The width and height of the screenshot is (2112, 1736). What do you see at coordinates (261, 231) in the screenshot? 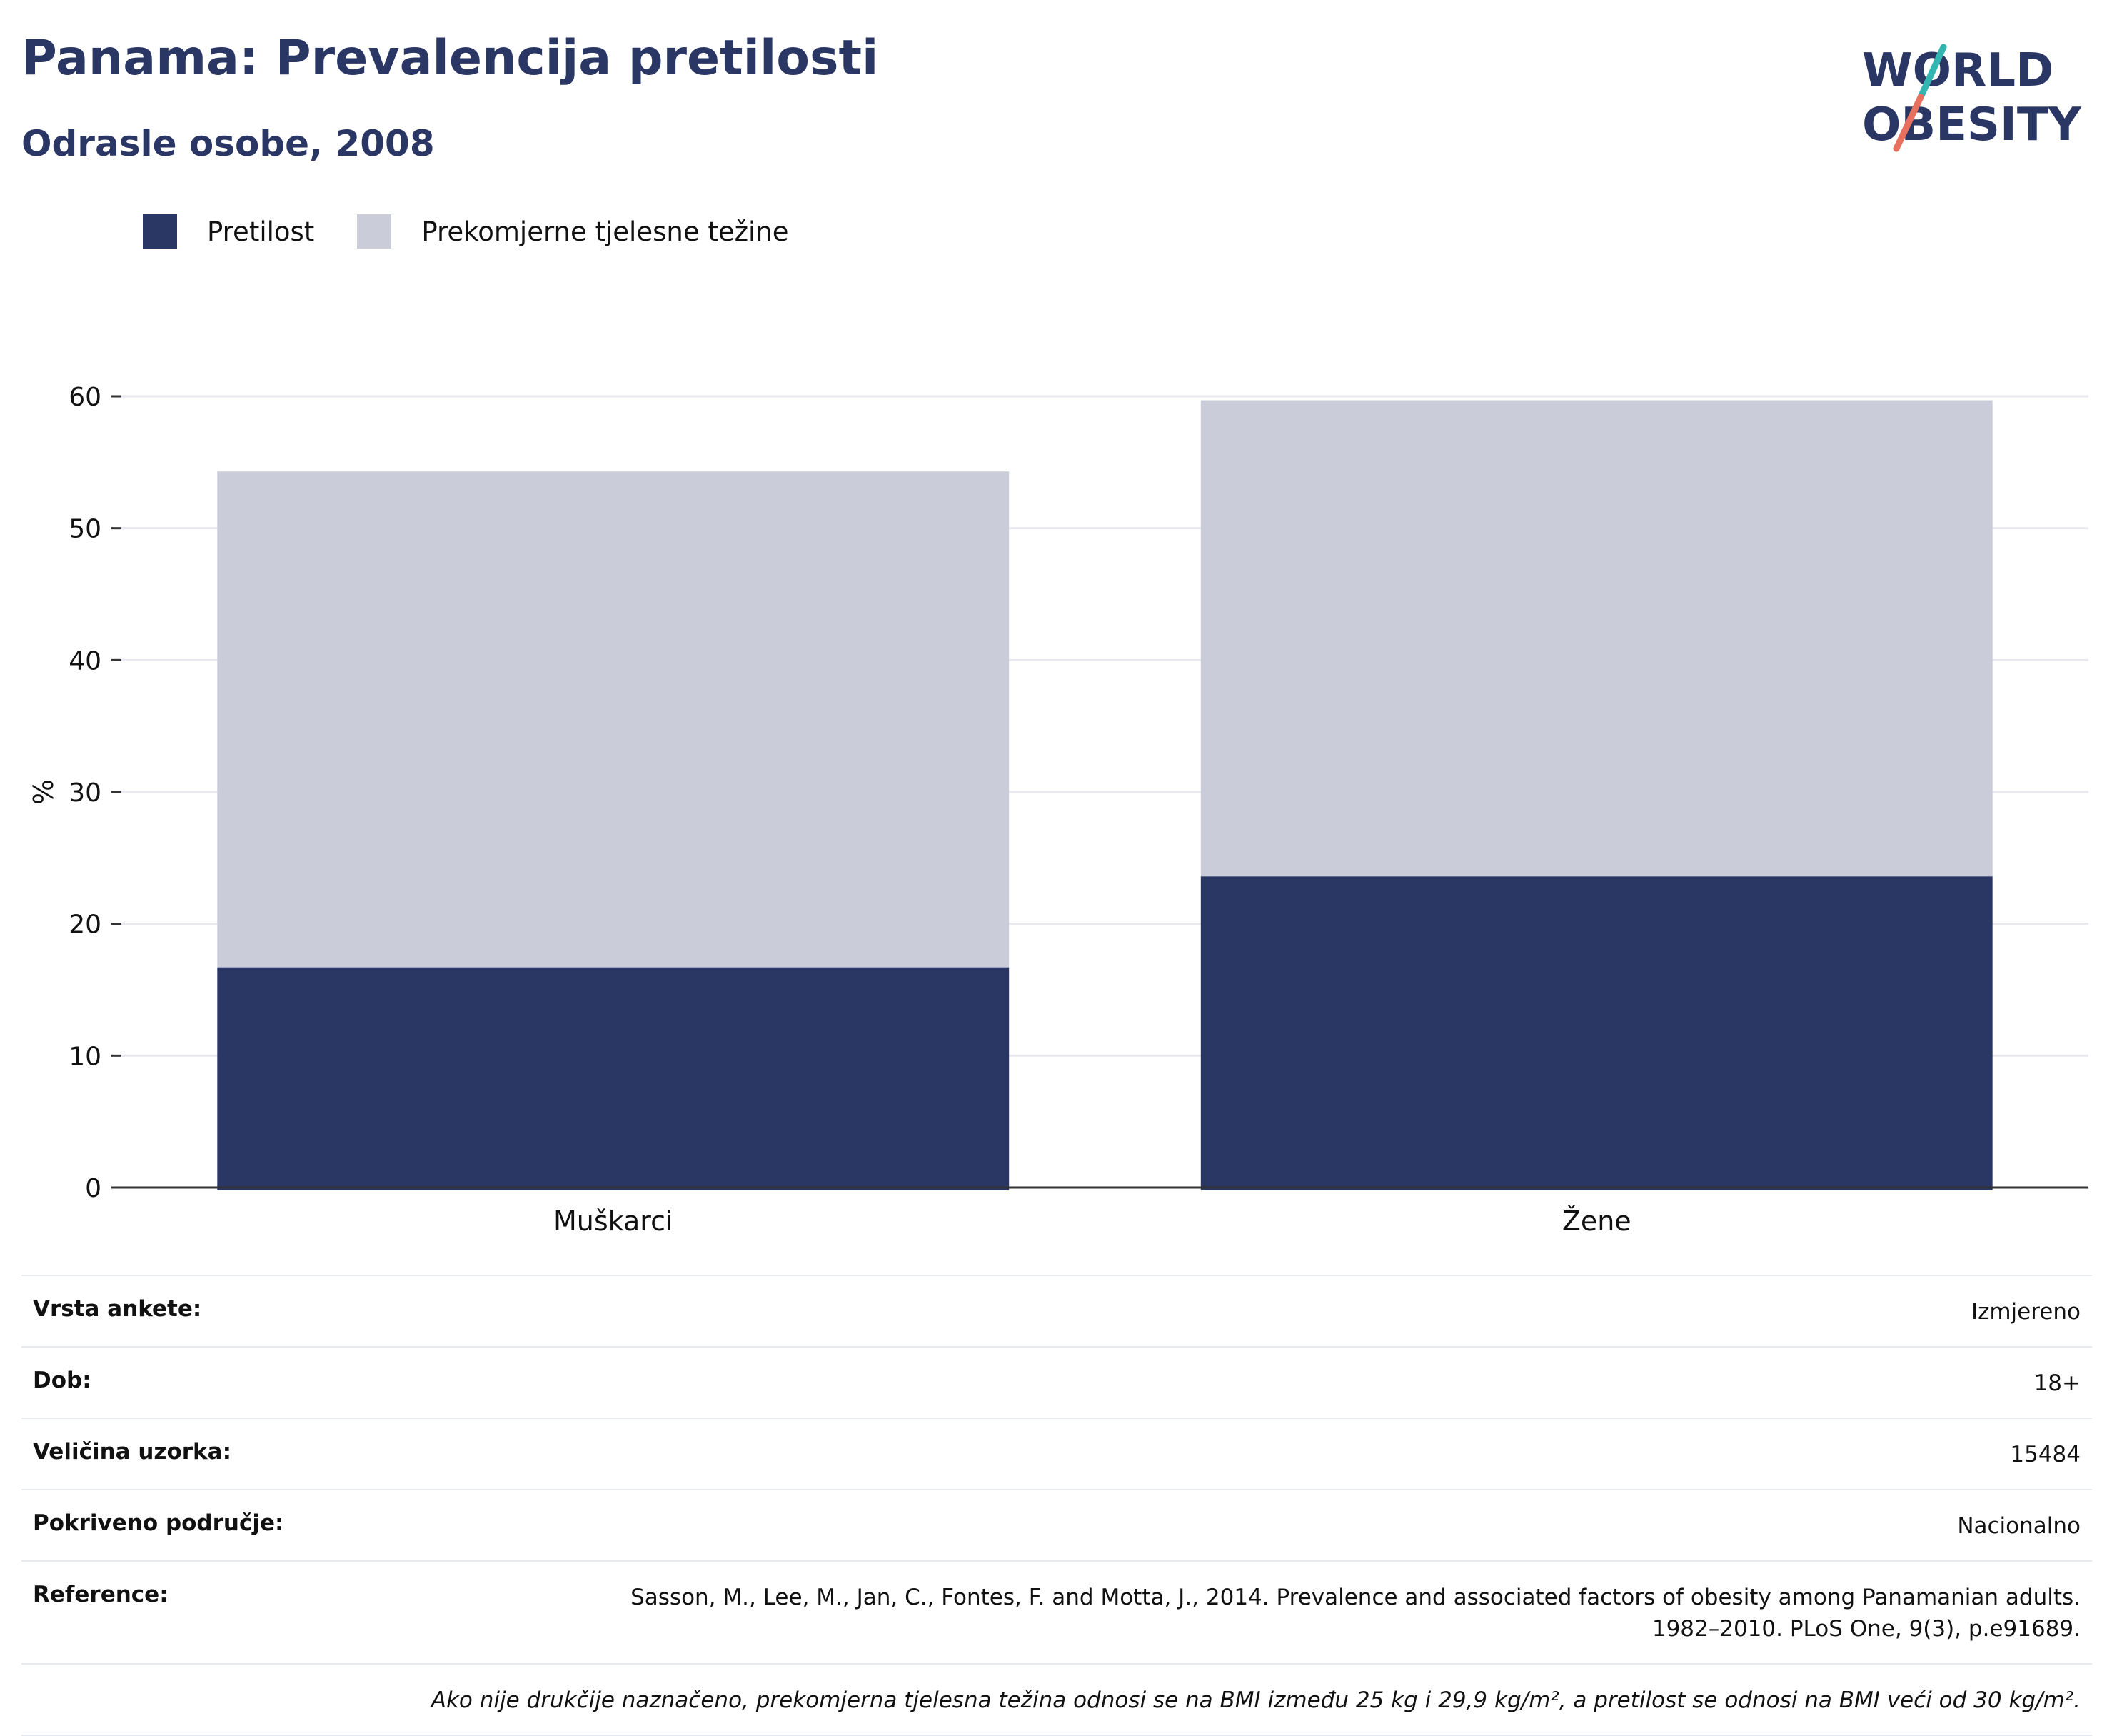
I see `legend-label-obesity: Pretilost` at bounding box center [261, 231].